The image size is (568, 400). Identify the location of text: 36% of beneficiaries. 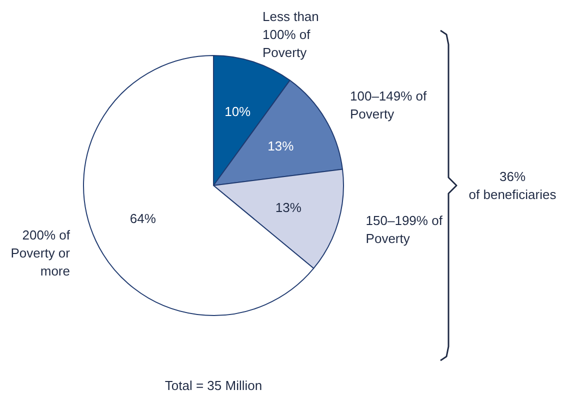
(512, 185).